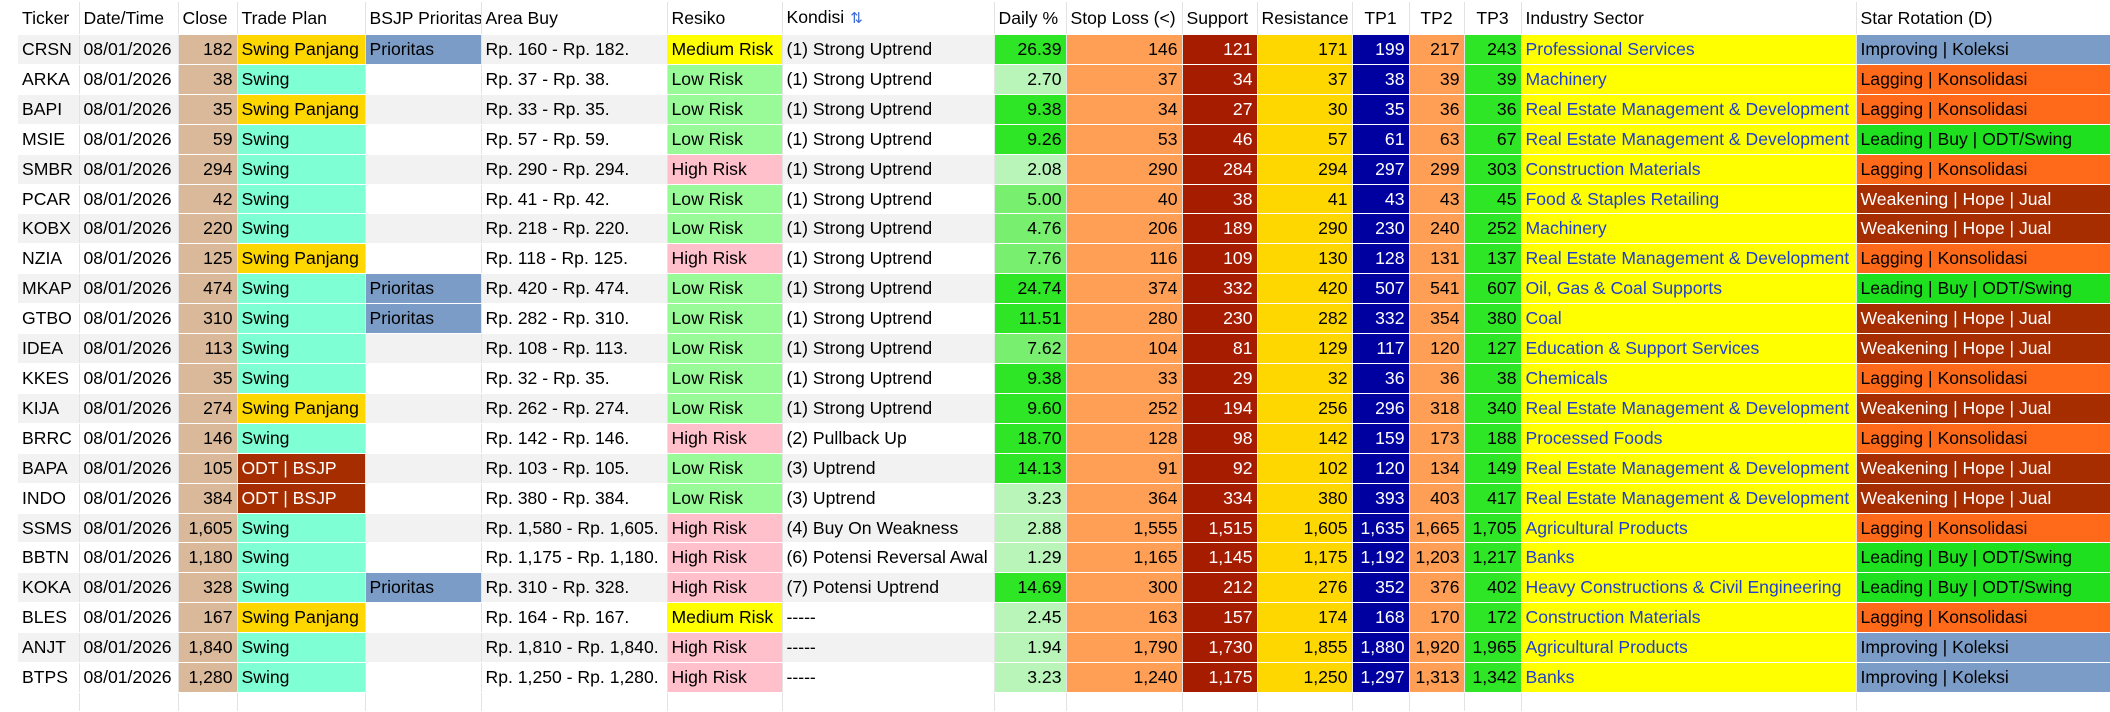  I want to click on support-cell: 92, so click(1220, 468).